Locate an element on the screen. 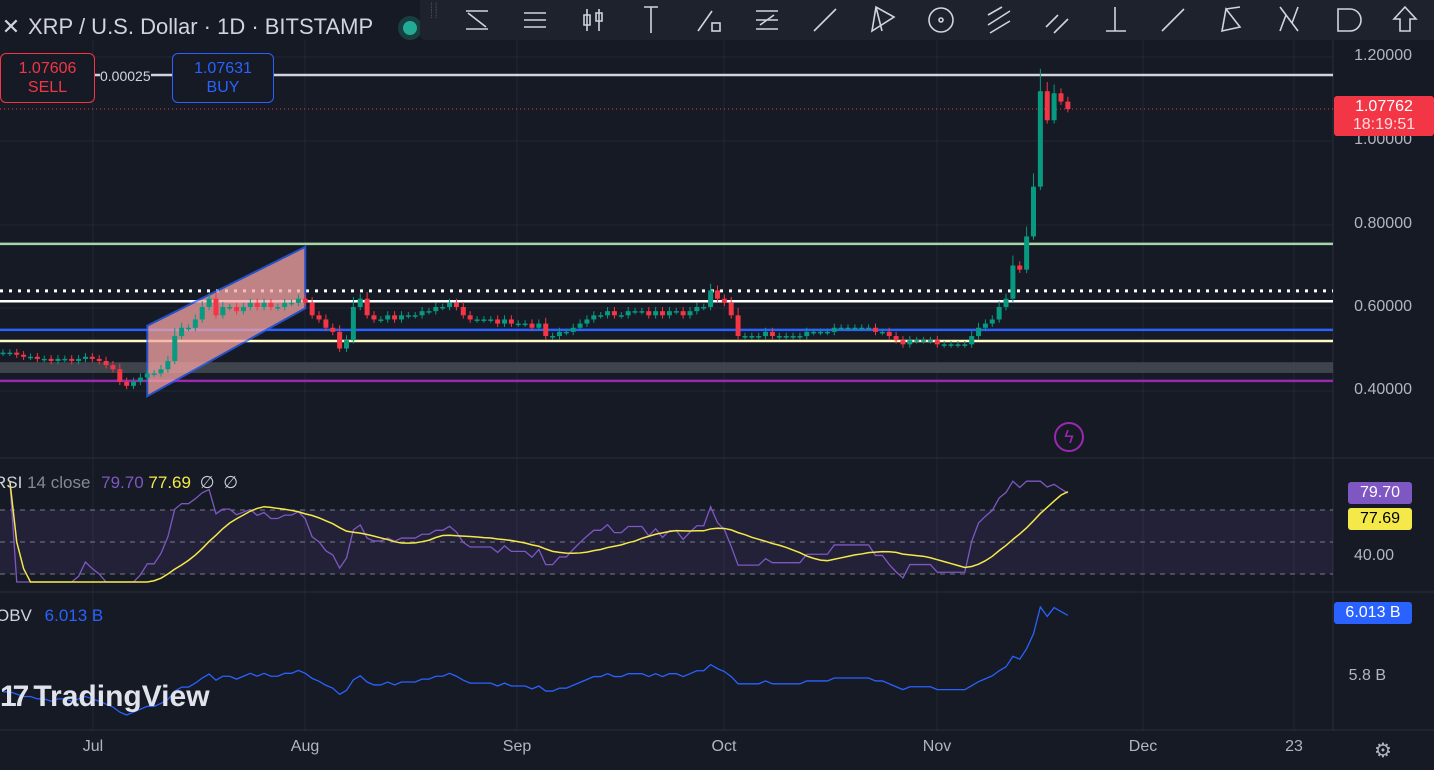 Image resolution: width=1434 pixels, height=770 pixels. candles-icon is located at coordinates (593, 20).